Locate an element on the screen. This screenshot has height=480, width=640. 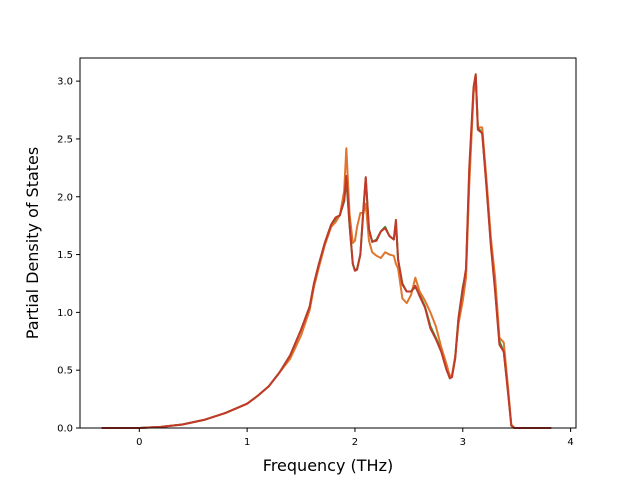
y-tick-label: 0.5 is located at coordinates (65, 371).